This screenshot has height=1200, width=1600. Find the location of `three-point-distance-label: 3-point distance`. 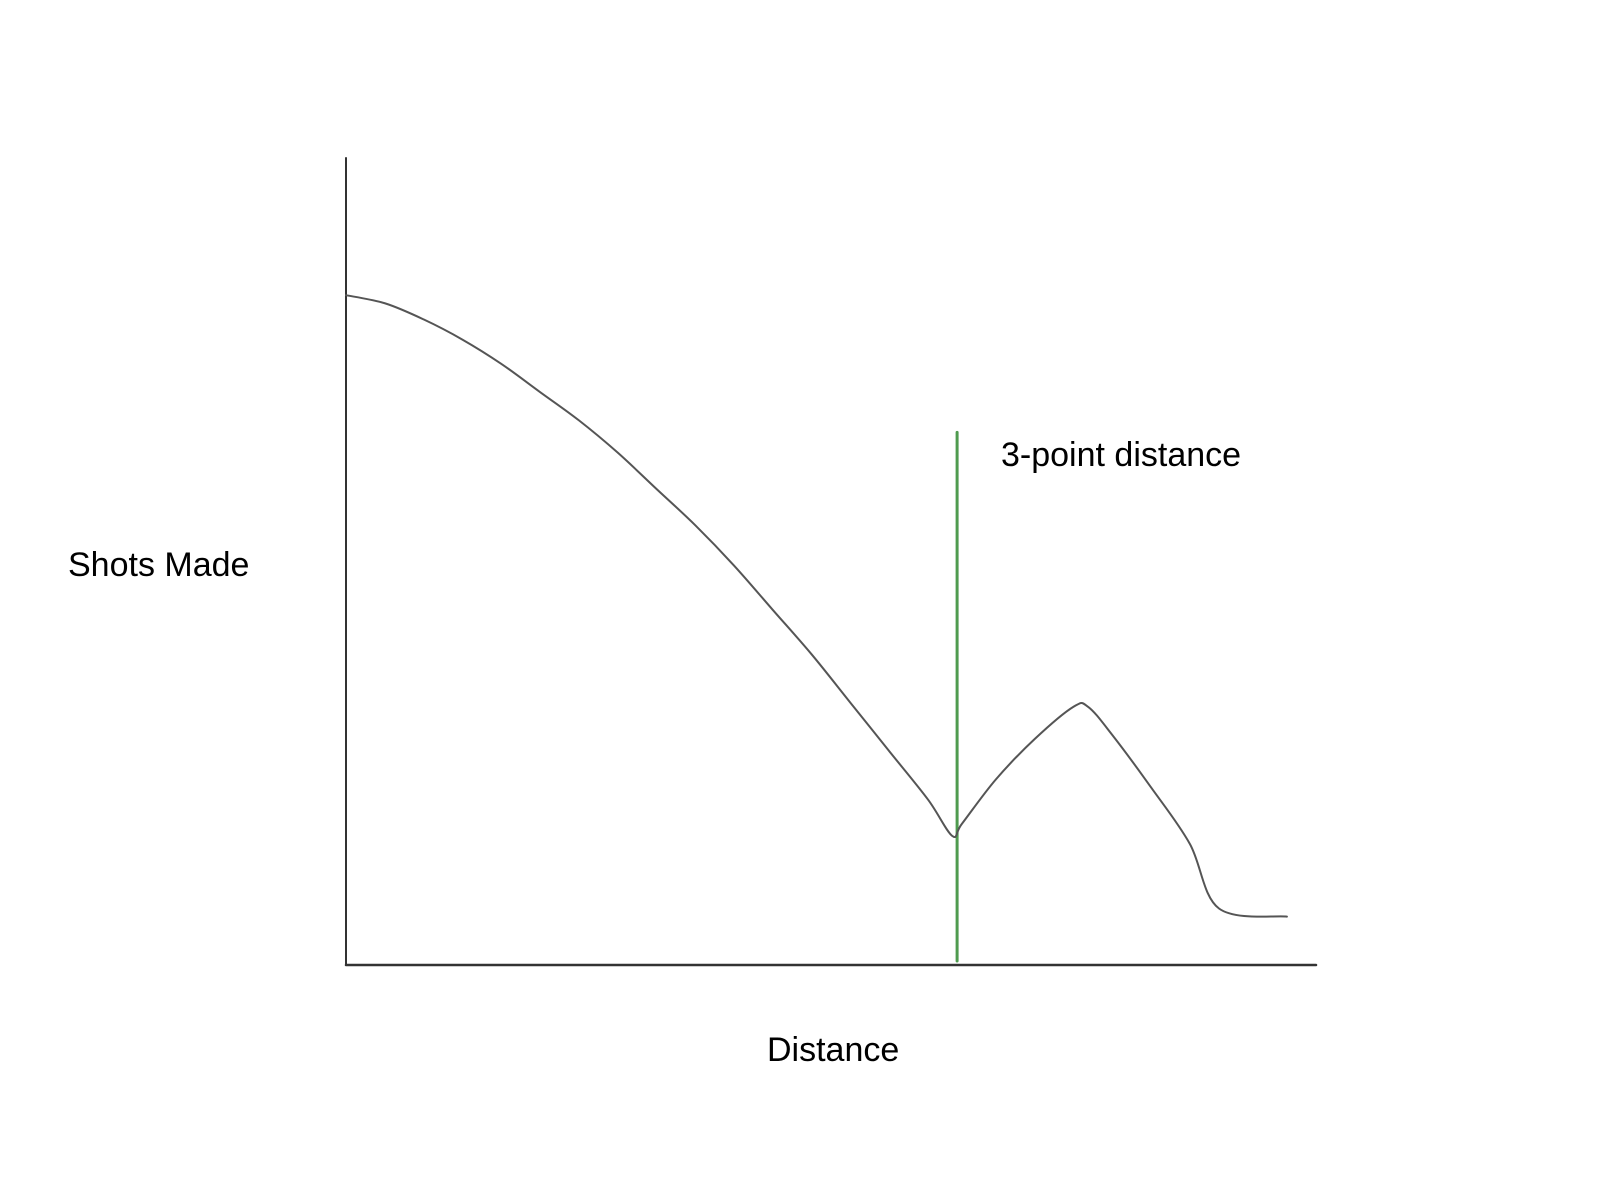

three-point-distance-label: 3-point distance is located at coordinates (1121, 455).